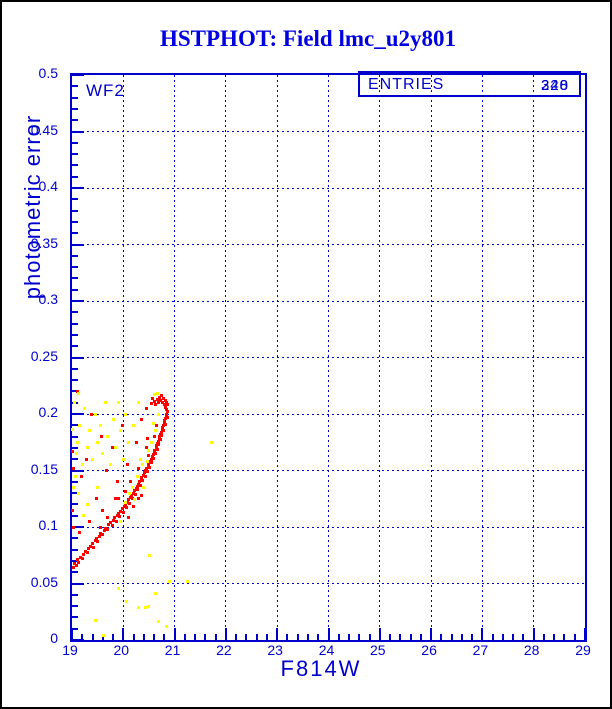 Image resolution: width=612 pixels, height=709 pixels. Describe the element at coordinates (48, 186) in the screenshot. I see `y-tick-label: 0.4` at that location.